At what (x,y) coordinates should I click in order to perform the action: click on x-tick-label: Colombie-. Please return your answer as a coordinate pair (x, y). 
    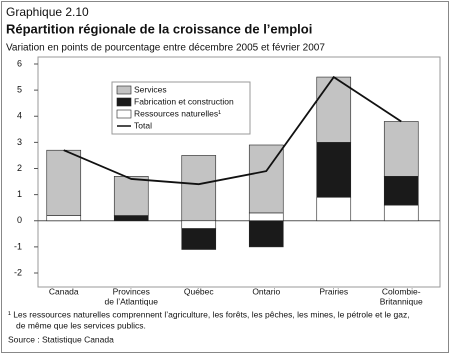
    Looking at the image, I should click on (401, 291).